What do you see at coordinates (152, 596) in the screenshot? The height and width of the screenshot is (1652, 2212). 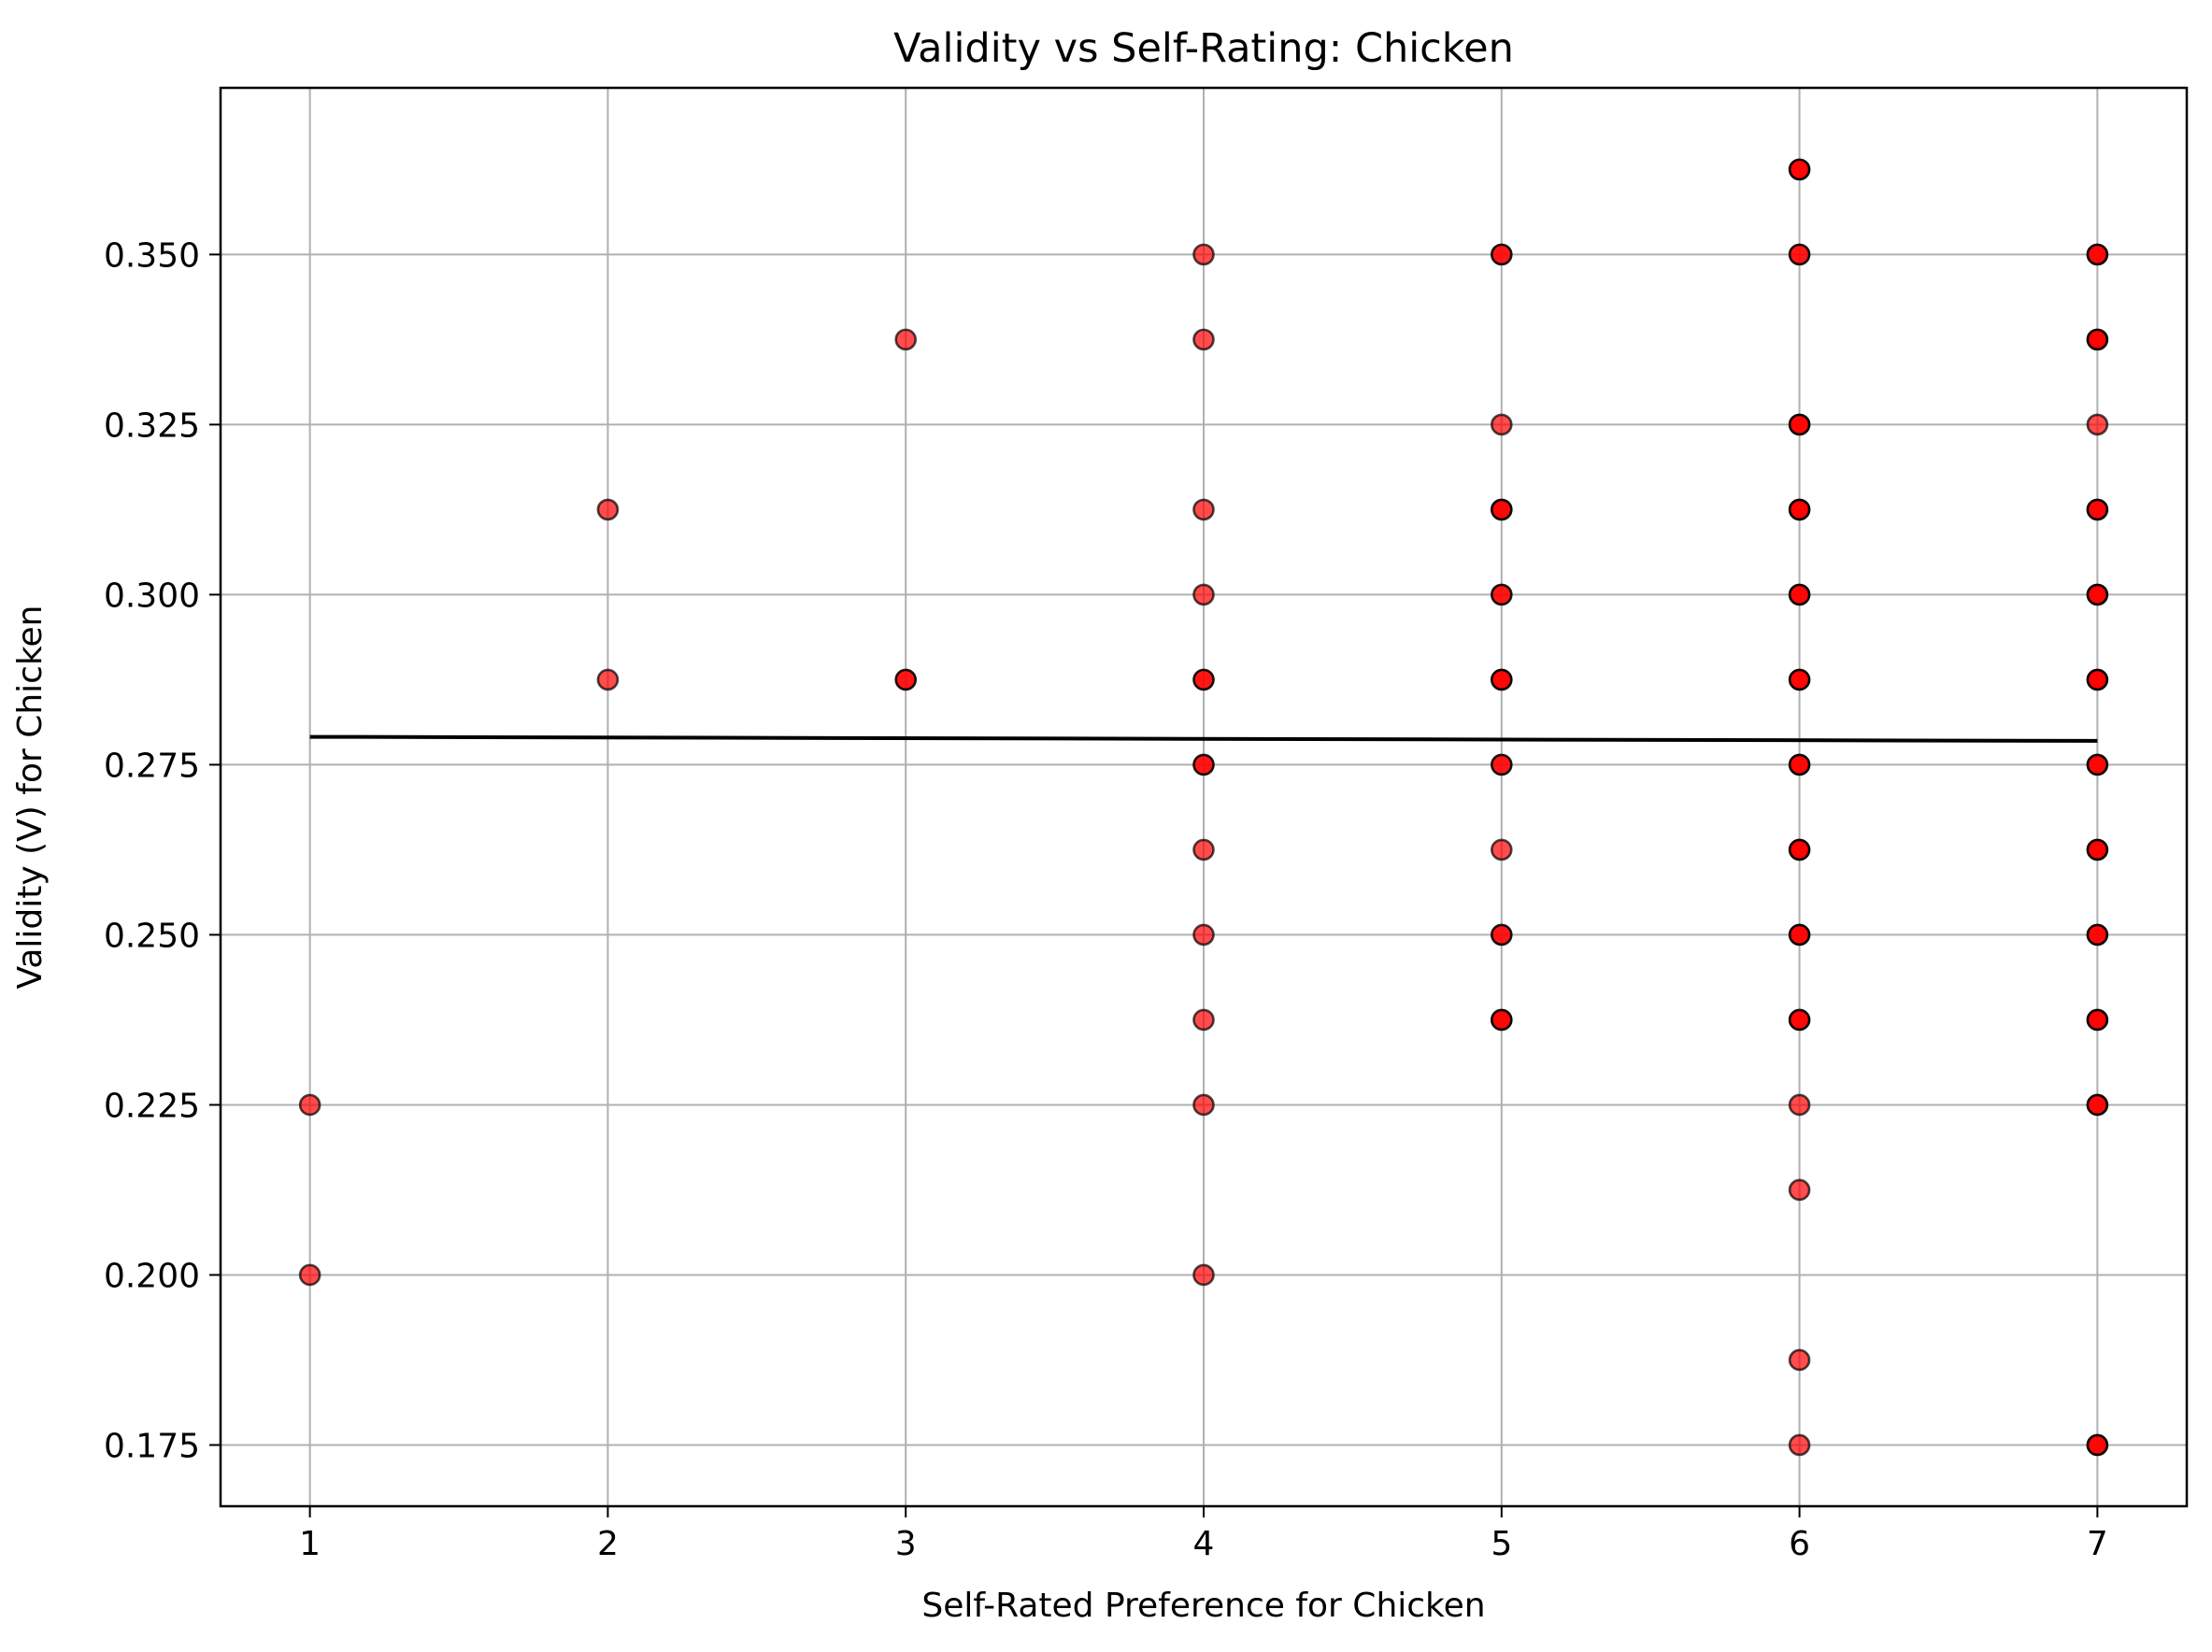 I see `y-tick-label: 0.300` at bounding box center [152, 596].